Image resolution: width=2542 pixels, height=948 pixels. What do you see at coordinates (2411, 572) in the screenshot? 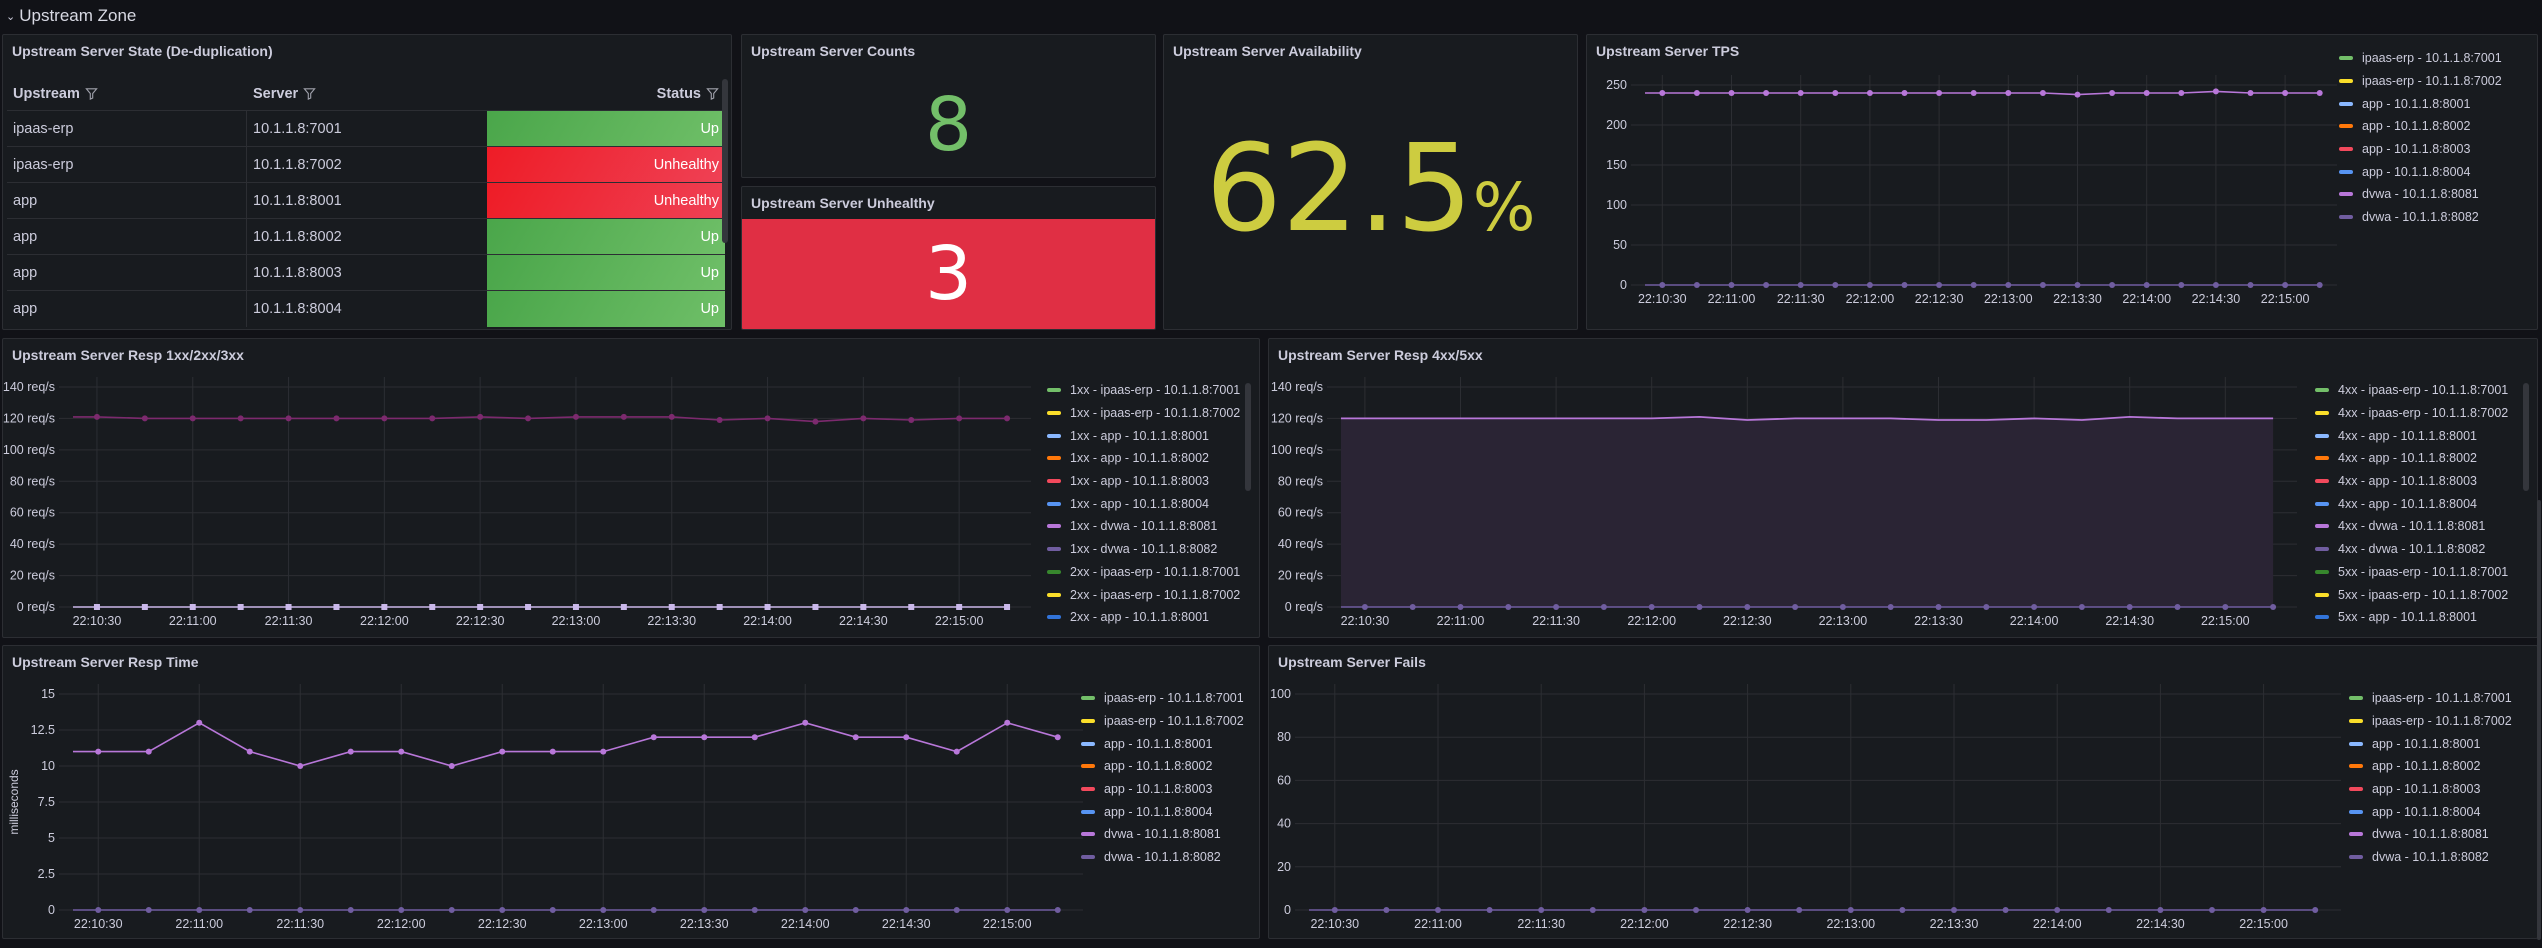
I see `legend-item: 5xx - ipaas-erp - 10.1.1.8:7001` at bounding box center [2411, 572].